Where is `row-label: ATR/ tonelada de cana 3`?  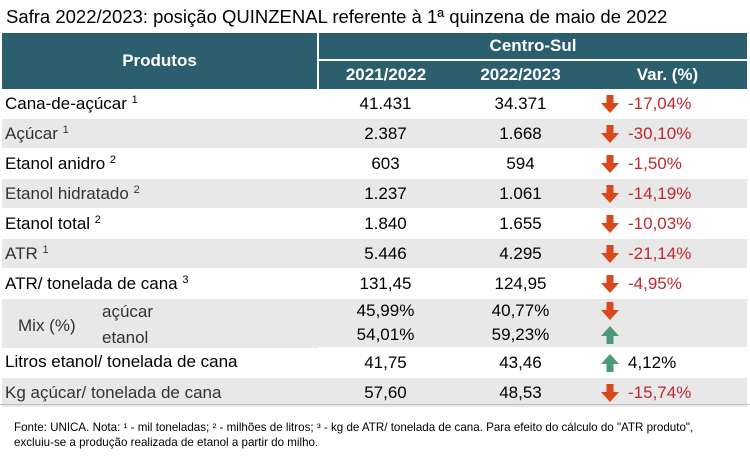
row-label: ATR/ tonelada de cana 3 is located at coordinates (160, 283).